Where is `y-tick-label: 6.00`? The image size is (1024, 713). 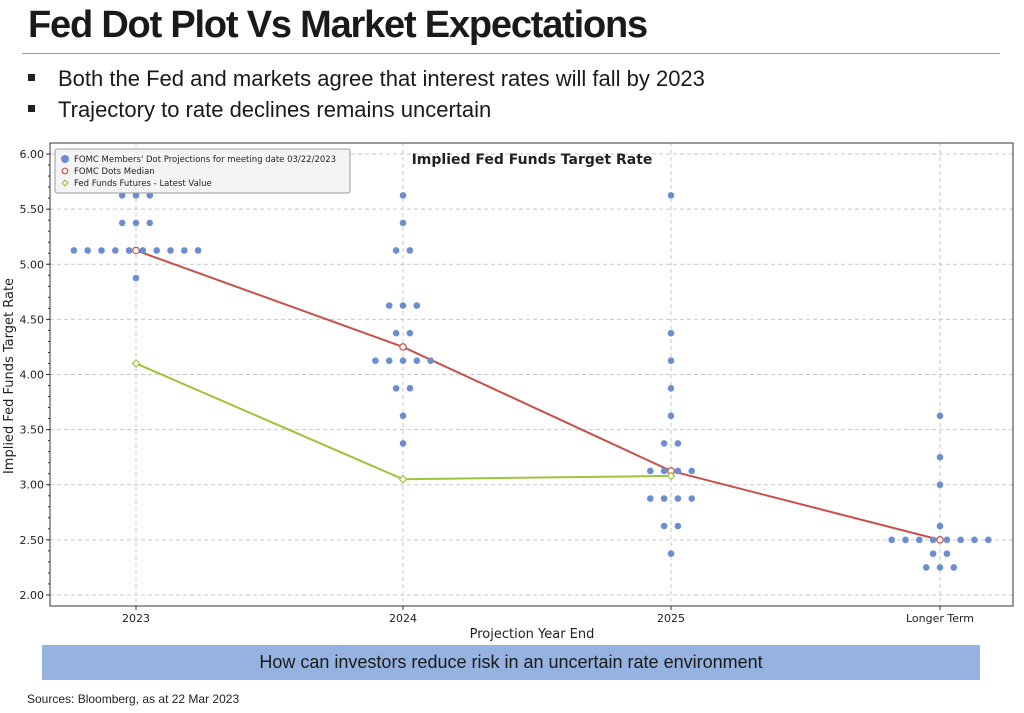 y-tick-label: 6.00 is located at coordinates (32, 154).